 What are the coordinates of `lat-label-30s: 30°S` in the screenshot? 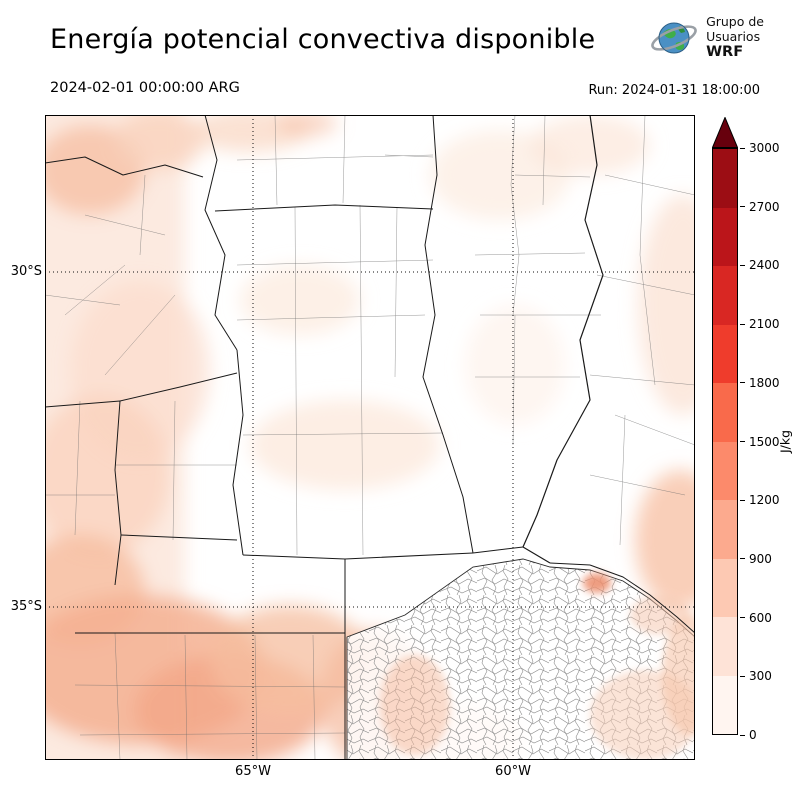 It's located at (26, 271).